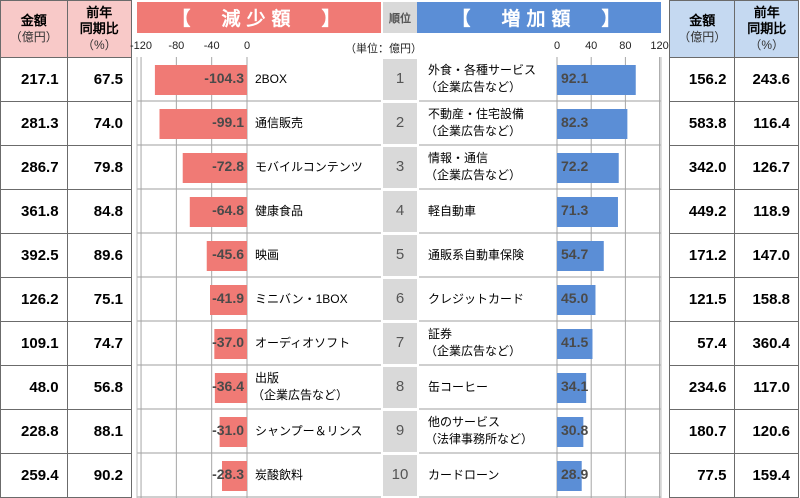  I want to click on table-row: 259.4 90.2, so click(66, 475).